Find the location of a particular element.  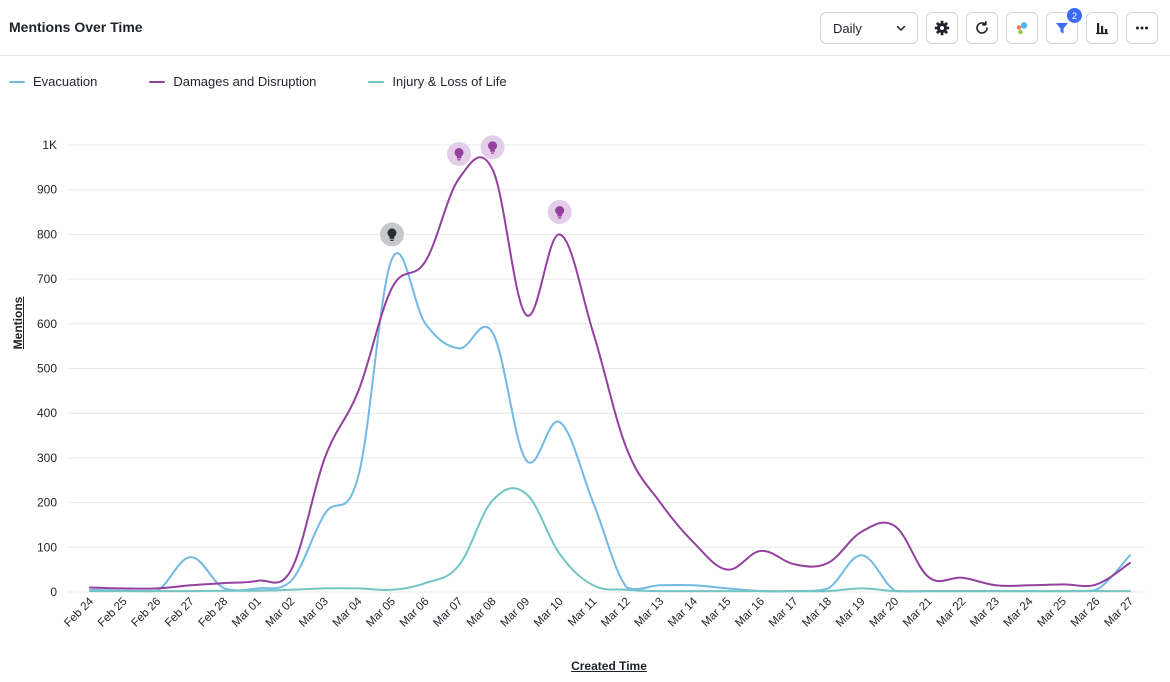

y-tick-label: 300 is located at coordinates (47, 458).